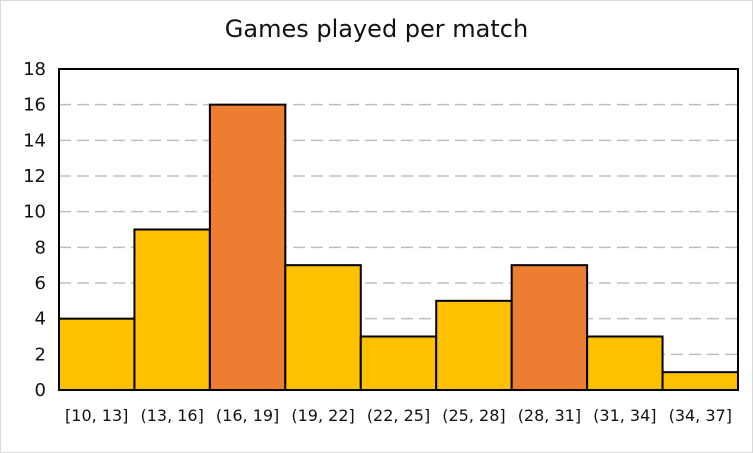  I want to click on x-category-label: (13, 16], so click(171, 415).